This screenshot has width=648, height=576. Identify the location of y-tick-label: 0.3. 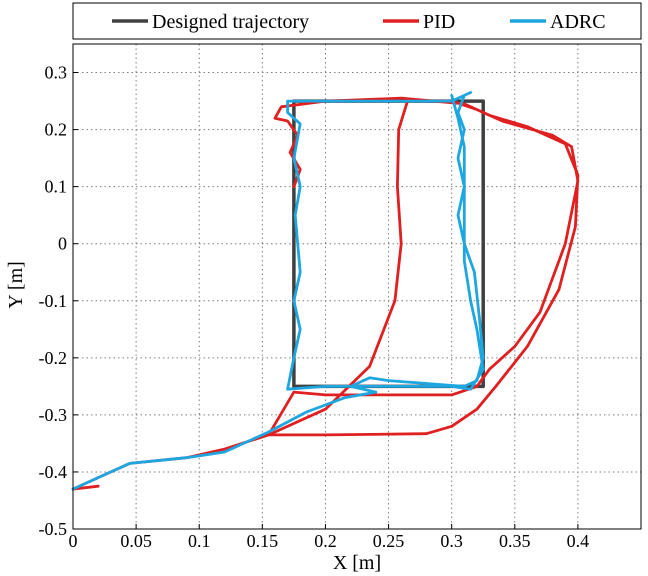
(56, 73).